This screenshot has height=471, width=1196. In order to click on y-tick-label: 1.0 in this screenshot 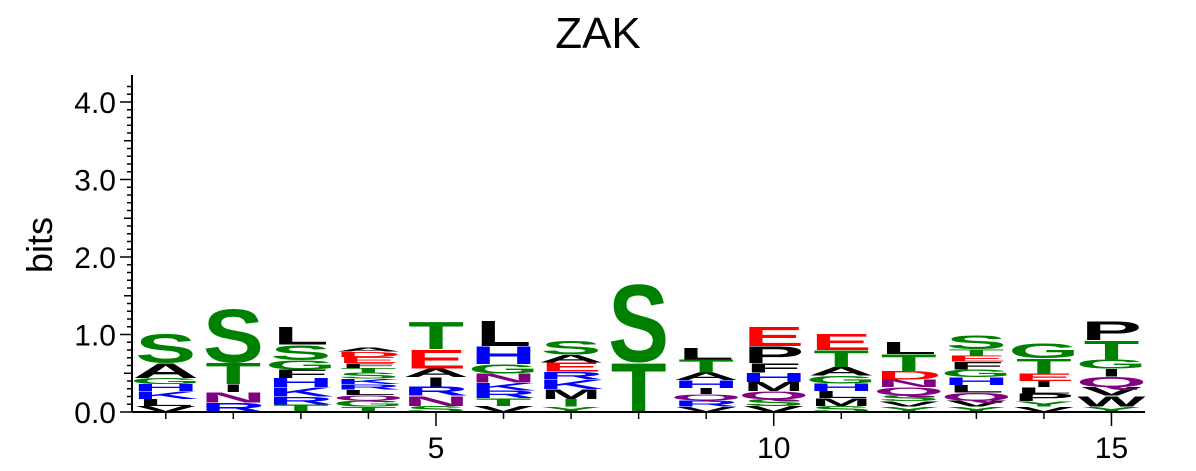, I will do `click(95, 336)`.